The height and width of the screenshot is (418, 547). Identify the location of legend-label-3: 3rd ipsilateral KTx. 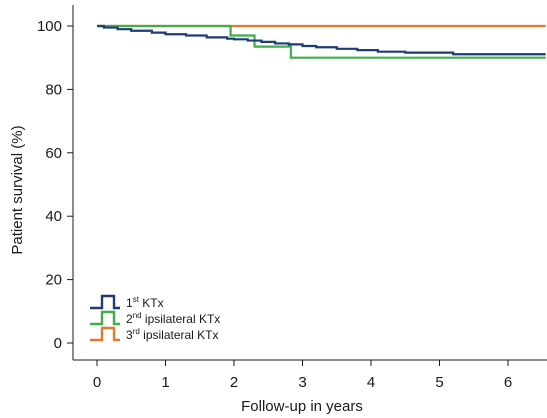
(172, 334).